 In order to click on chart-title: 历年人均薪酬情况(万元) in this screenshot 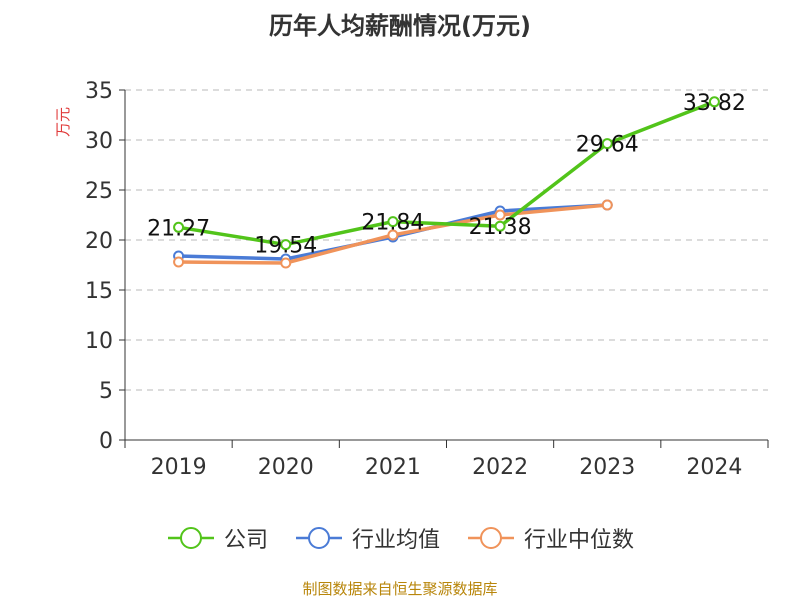, I will do `click(400, 26)`.